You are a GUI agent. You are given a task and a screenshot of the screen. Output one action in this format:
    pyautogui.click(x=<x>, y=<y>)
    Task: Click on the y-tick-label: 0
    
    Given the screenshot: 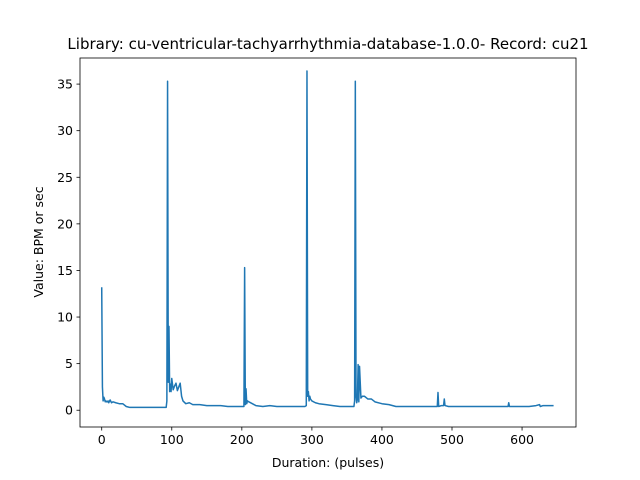 What is the action you would take?
    pyautogui.click(x=69, y=410)
    